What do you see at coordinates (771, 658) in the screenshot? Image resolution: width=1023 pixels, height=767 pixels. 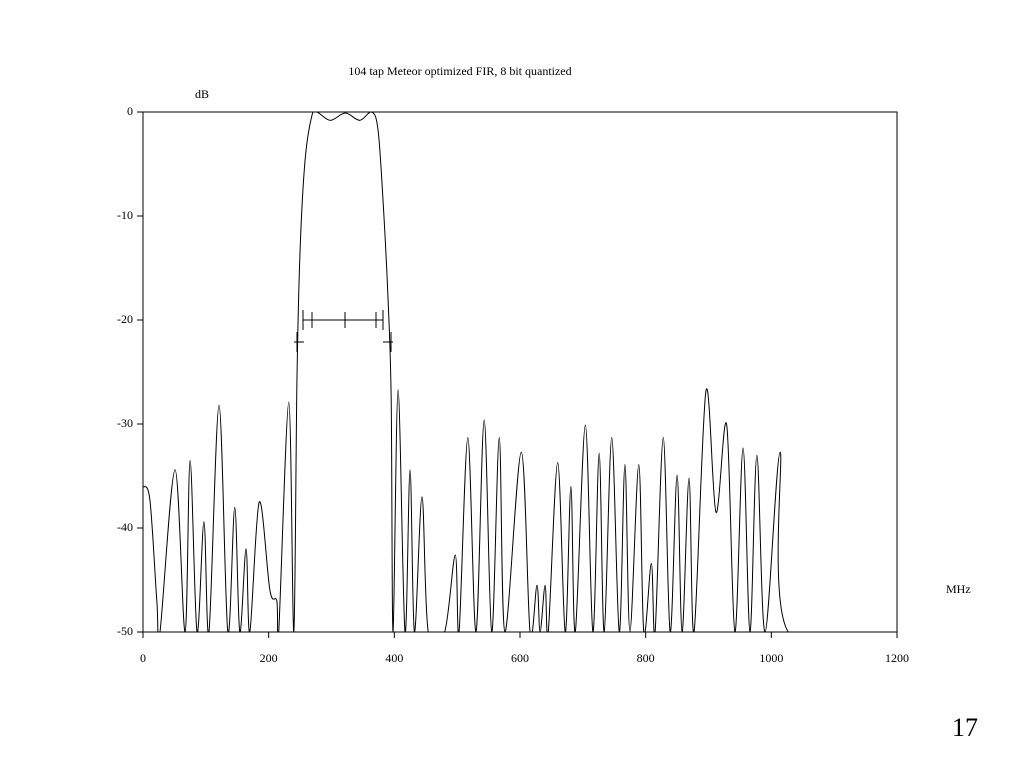 I see `x-tick-label: 1000` at bounding box center [771, 658].